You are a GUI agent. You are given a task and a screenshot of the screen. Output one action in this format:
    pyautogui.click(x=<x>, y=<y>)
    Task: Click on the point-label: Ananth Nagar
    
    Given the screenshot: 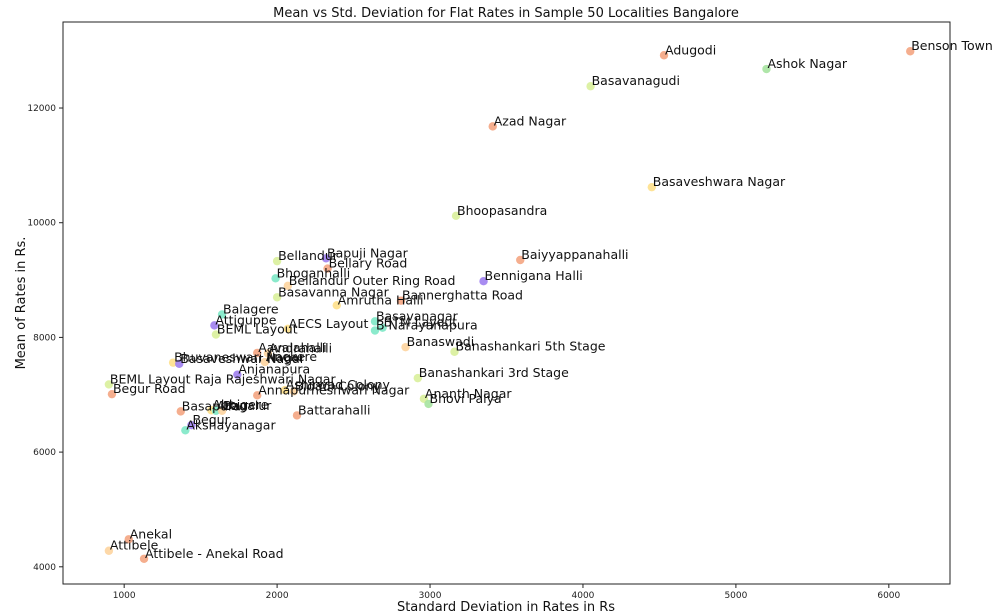 What is the action you would take?
    pyautogui.click(x=468, y=393)
    